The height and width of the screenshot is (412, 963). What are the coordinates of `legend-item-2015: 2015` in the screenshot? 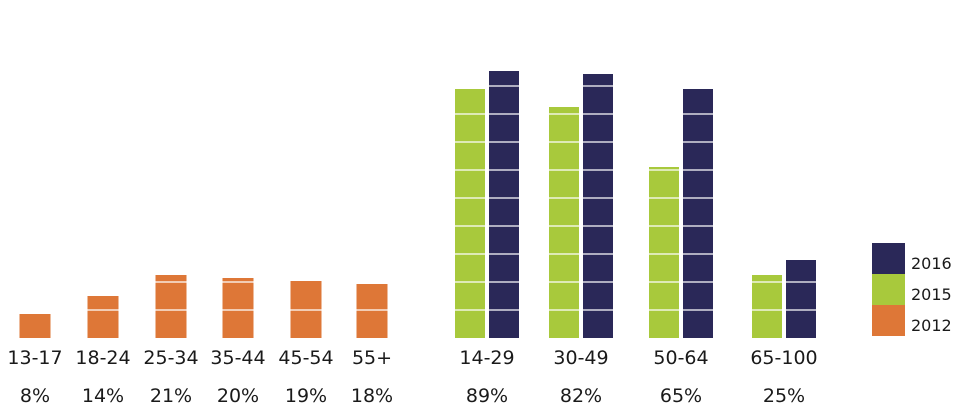 It's located at (912, 289).